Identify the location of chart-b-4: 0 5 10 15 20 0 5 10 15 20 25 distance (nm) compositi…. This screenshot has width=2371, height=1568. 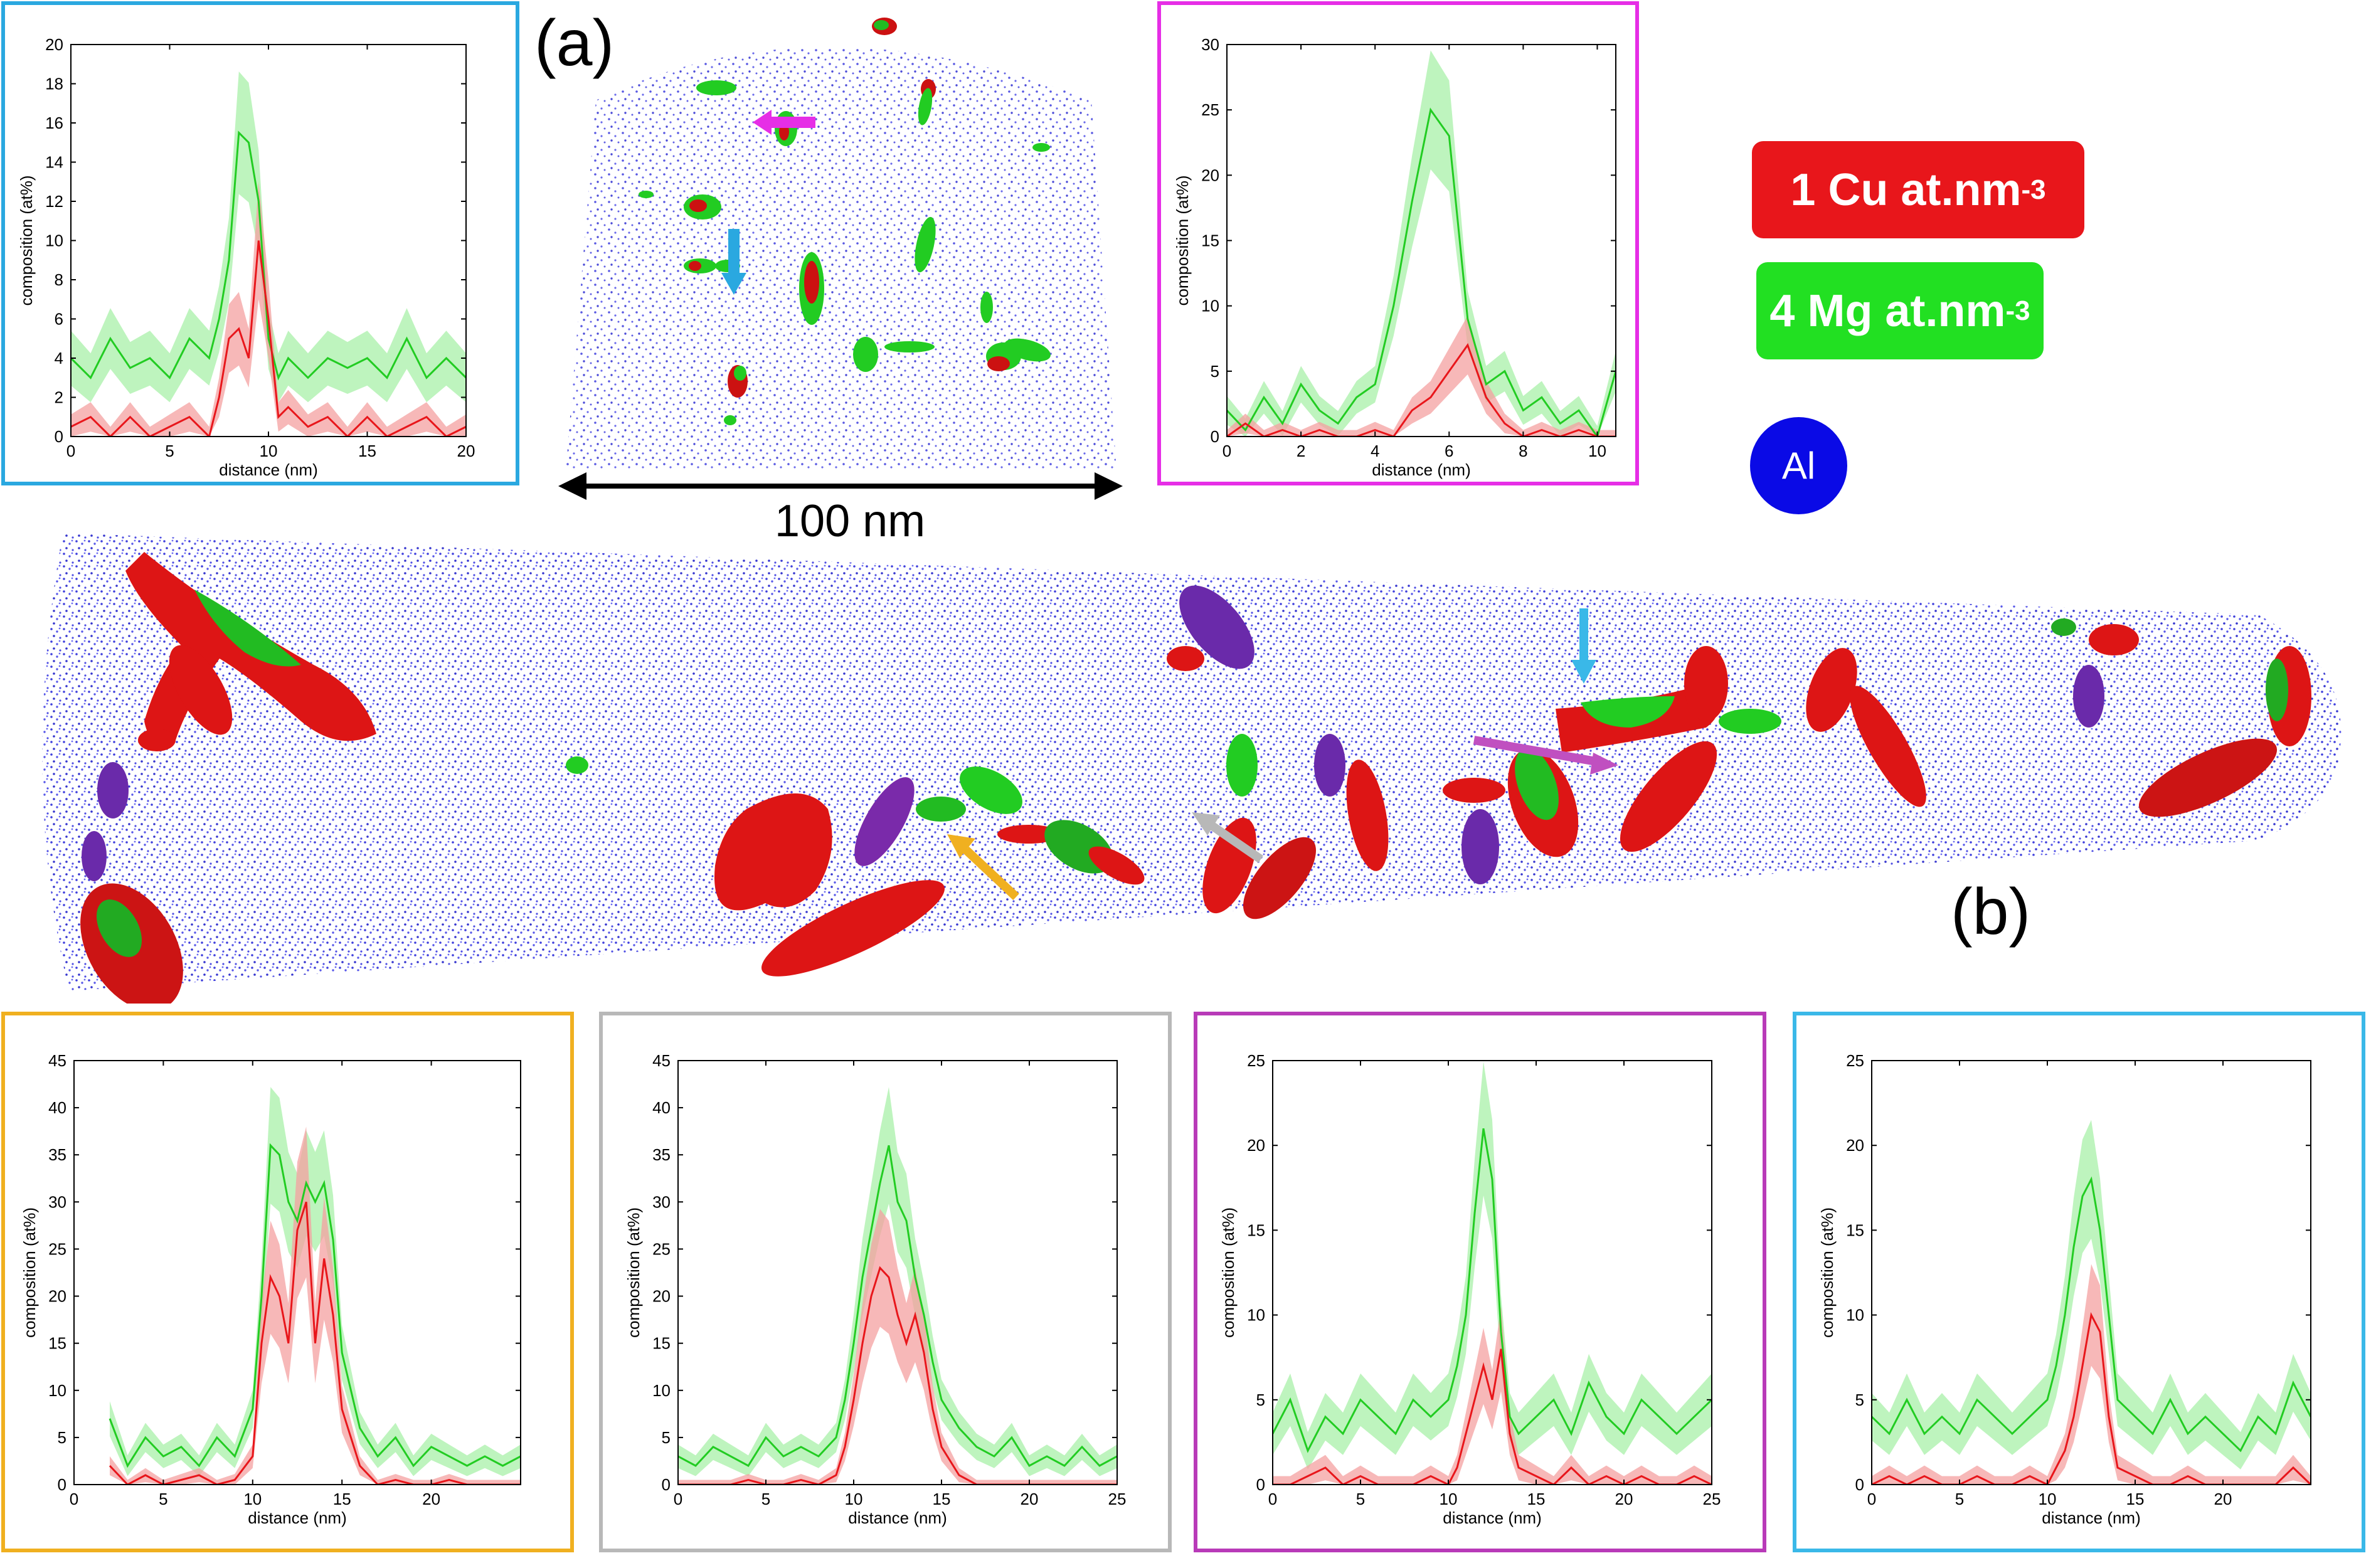
(2064, 1289).